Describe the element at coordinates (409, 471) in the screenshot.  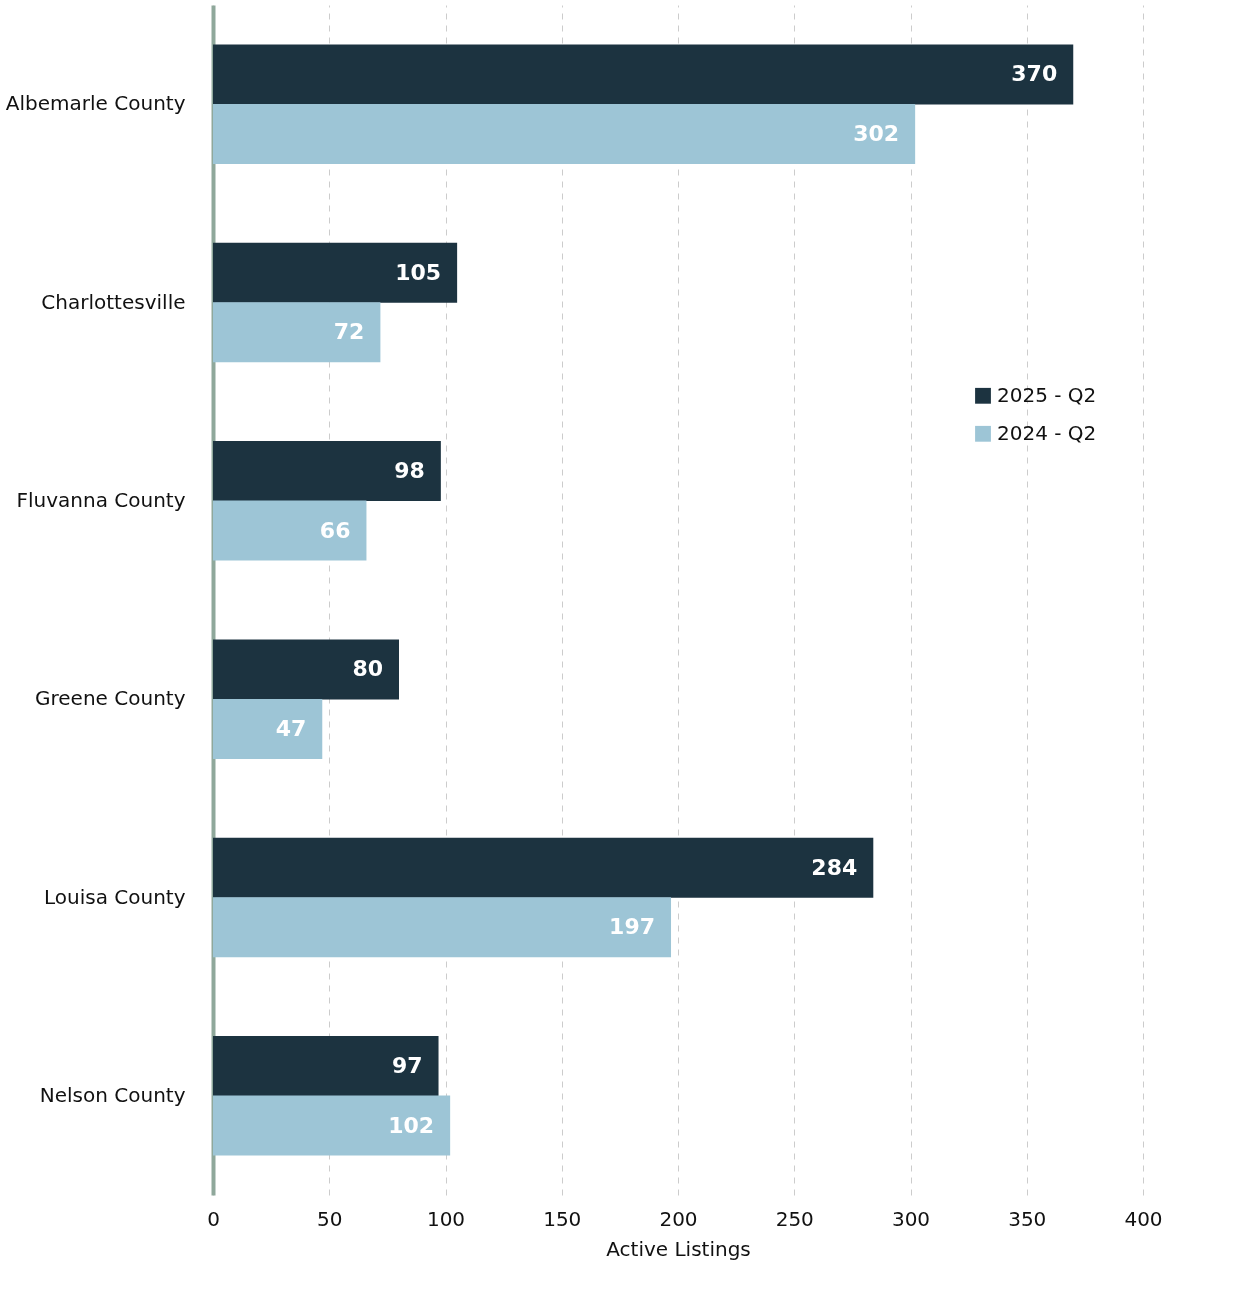
I see `data-label: 98` at that location.